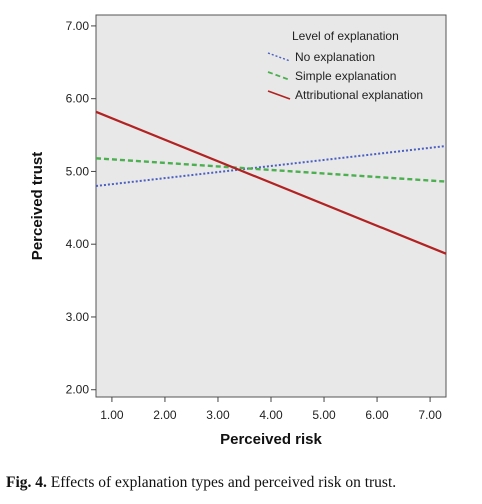 This screenshot has width=482, height=504. Describe the element at coordinates (430, 415) in the screenshot. I see `x-tick-label: 7.00` at that location.